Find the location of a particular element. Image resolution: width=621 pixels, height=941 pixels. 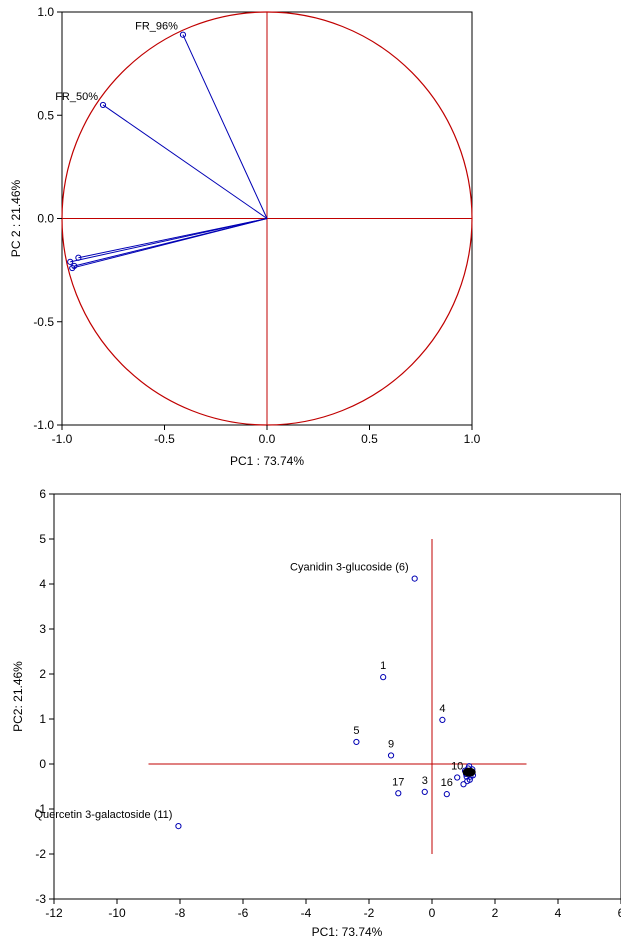

score-point-cluster is located at coordinates (469, 772).